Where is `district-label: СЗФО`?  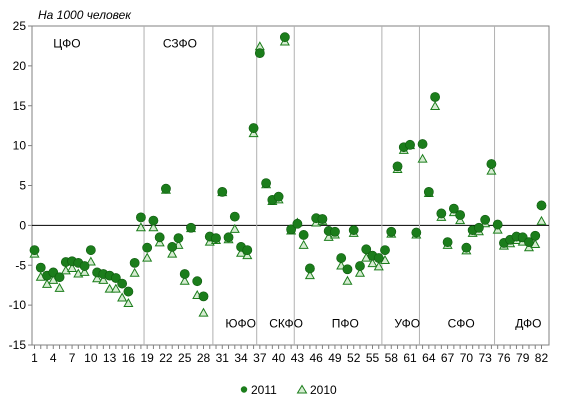 district-label: СЗФО is located at coordinates (180, 44).